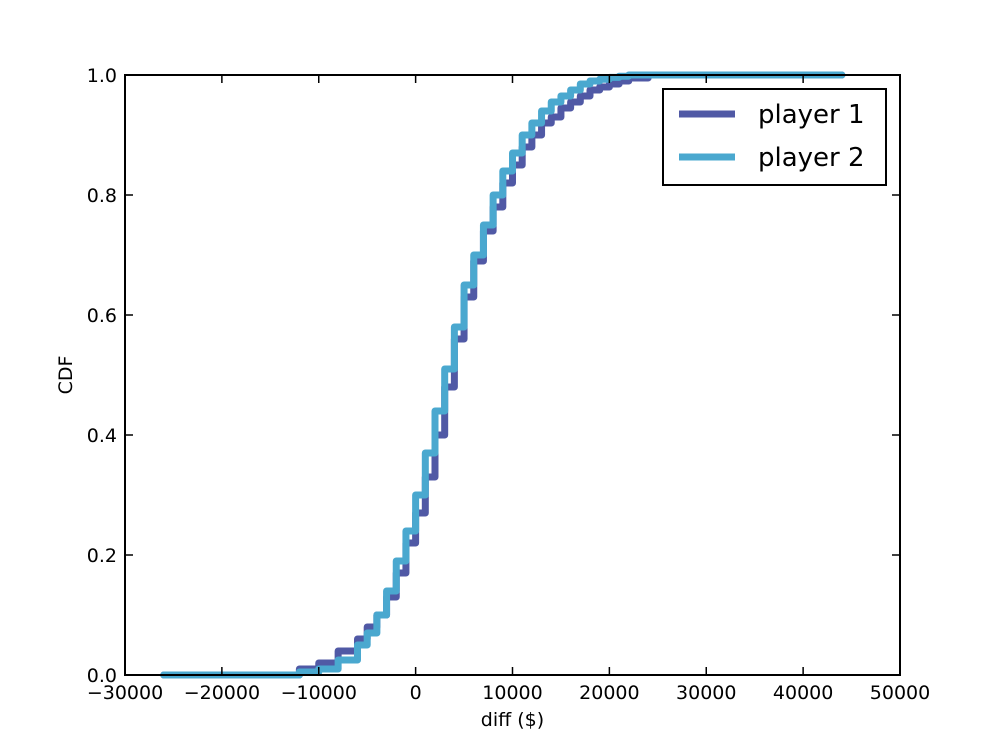 This screenshot has height=750, width=1000. I want to click on y-tick-label: 1.0, so click(102, 76).